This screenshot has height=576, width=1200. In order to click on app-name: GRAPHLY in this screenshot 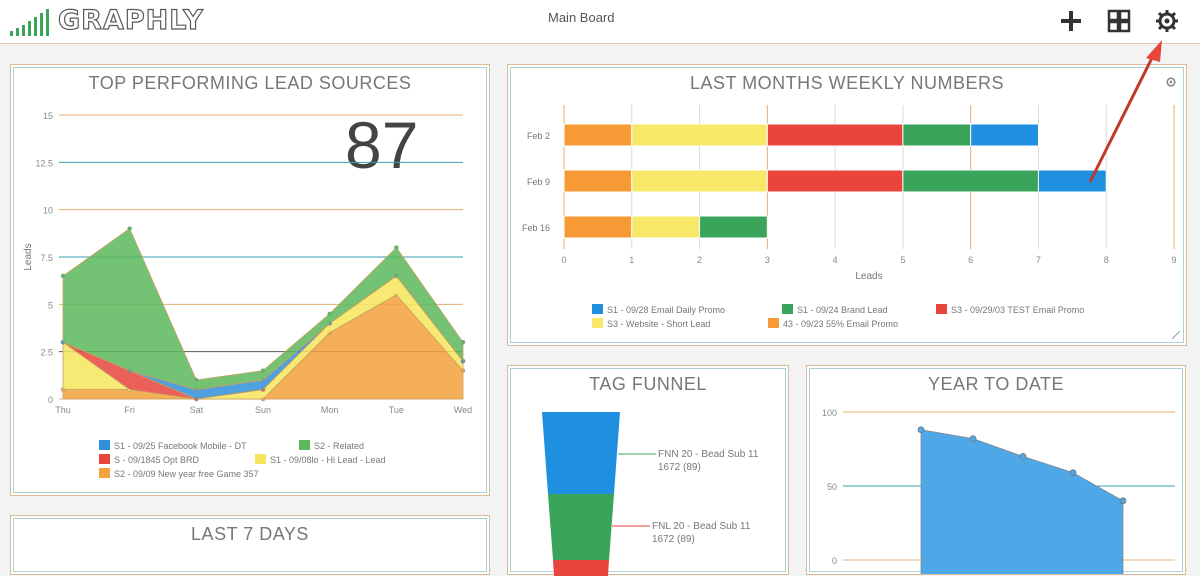, I will do `click(130, 20)`.